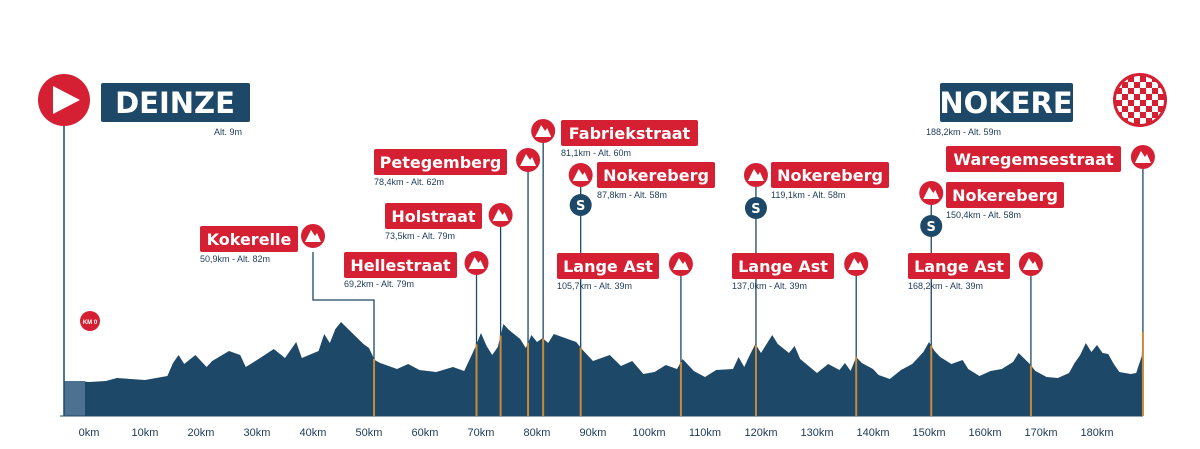  Describe the element at coordinates (808, 195) in the screenshot. I see `climb-detail: 119,1km - Alt. 58m` at that location.